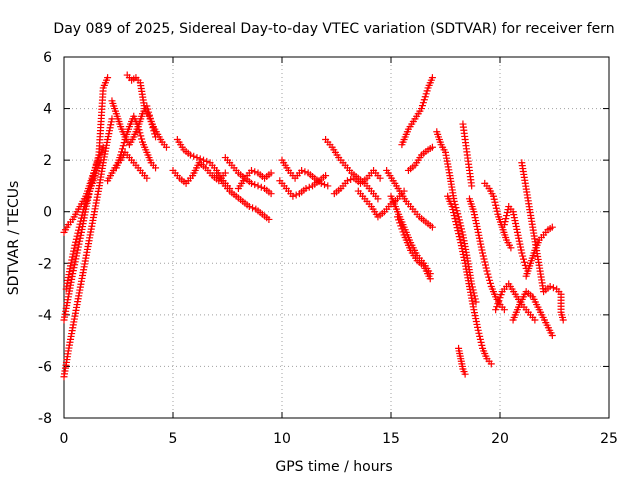  I want to click on data-point-arc-h, so click(147, 178).